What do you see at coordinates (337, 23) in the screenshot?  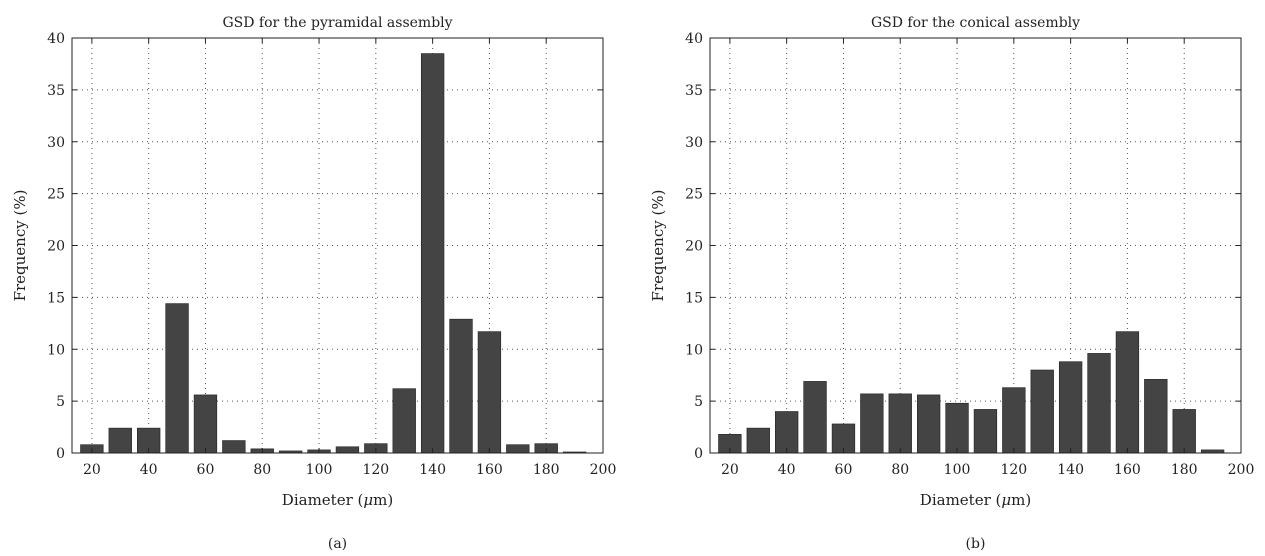 I see `chart-title: GSD for the pyramidal assembly` at bounding box center [337, 23].